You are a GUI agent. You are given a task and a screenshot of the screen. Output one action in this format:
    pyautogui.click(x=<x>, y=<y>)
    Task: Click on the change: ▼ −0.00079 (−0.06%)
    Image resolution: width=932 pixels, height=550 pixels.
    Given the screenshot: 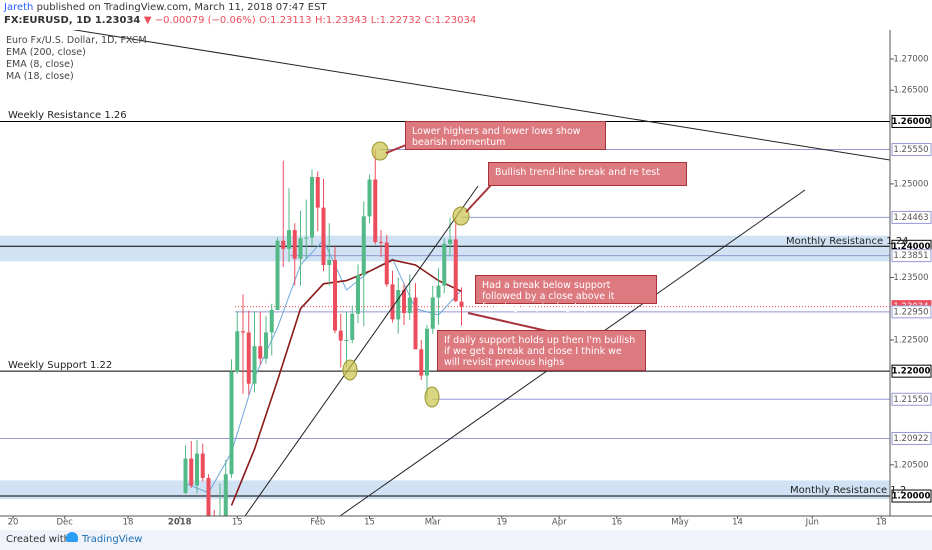 What is the action you would take?
    pyautogui.click(x=199, y=20)
    